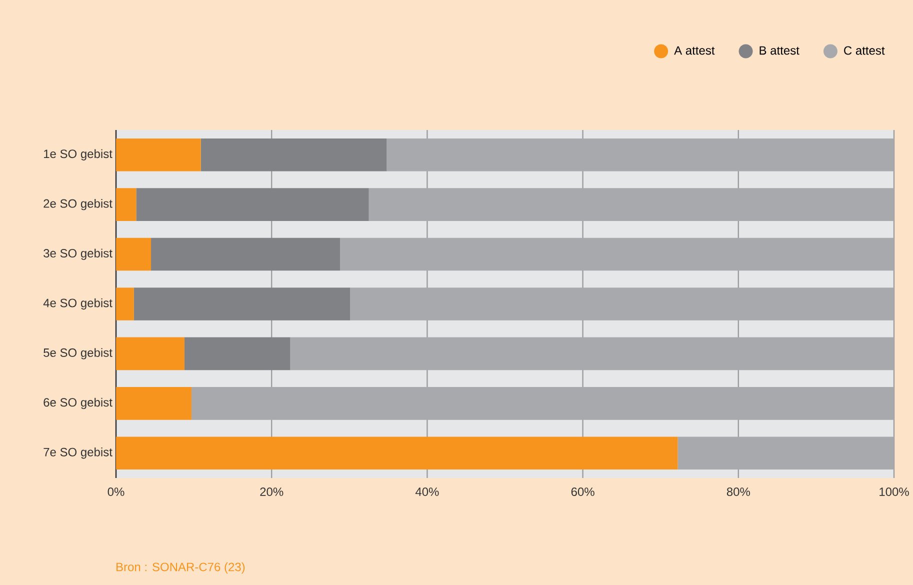  Describe the element at coordinates (894, 492) in the screenshot. I see `x-tick-label: 100%` at that location.